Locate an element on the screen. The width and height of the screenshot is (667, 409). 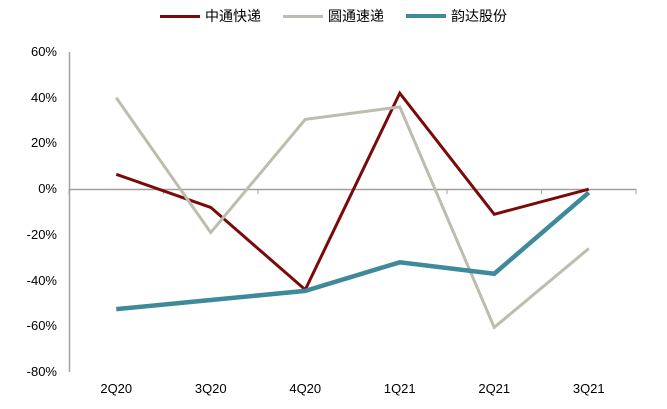
x-tick-label: 2Q21 is located at coordinates (494, 388).